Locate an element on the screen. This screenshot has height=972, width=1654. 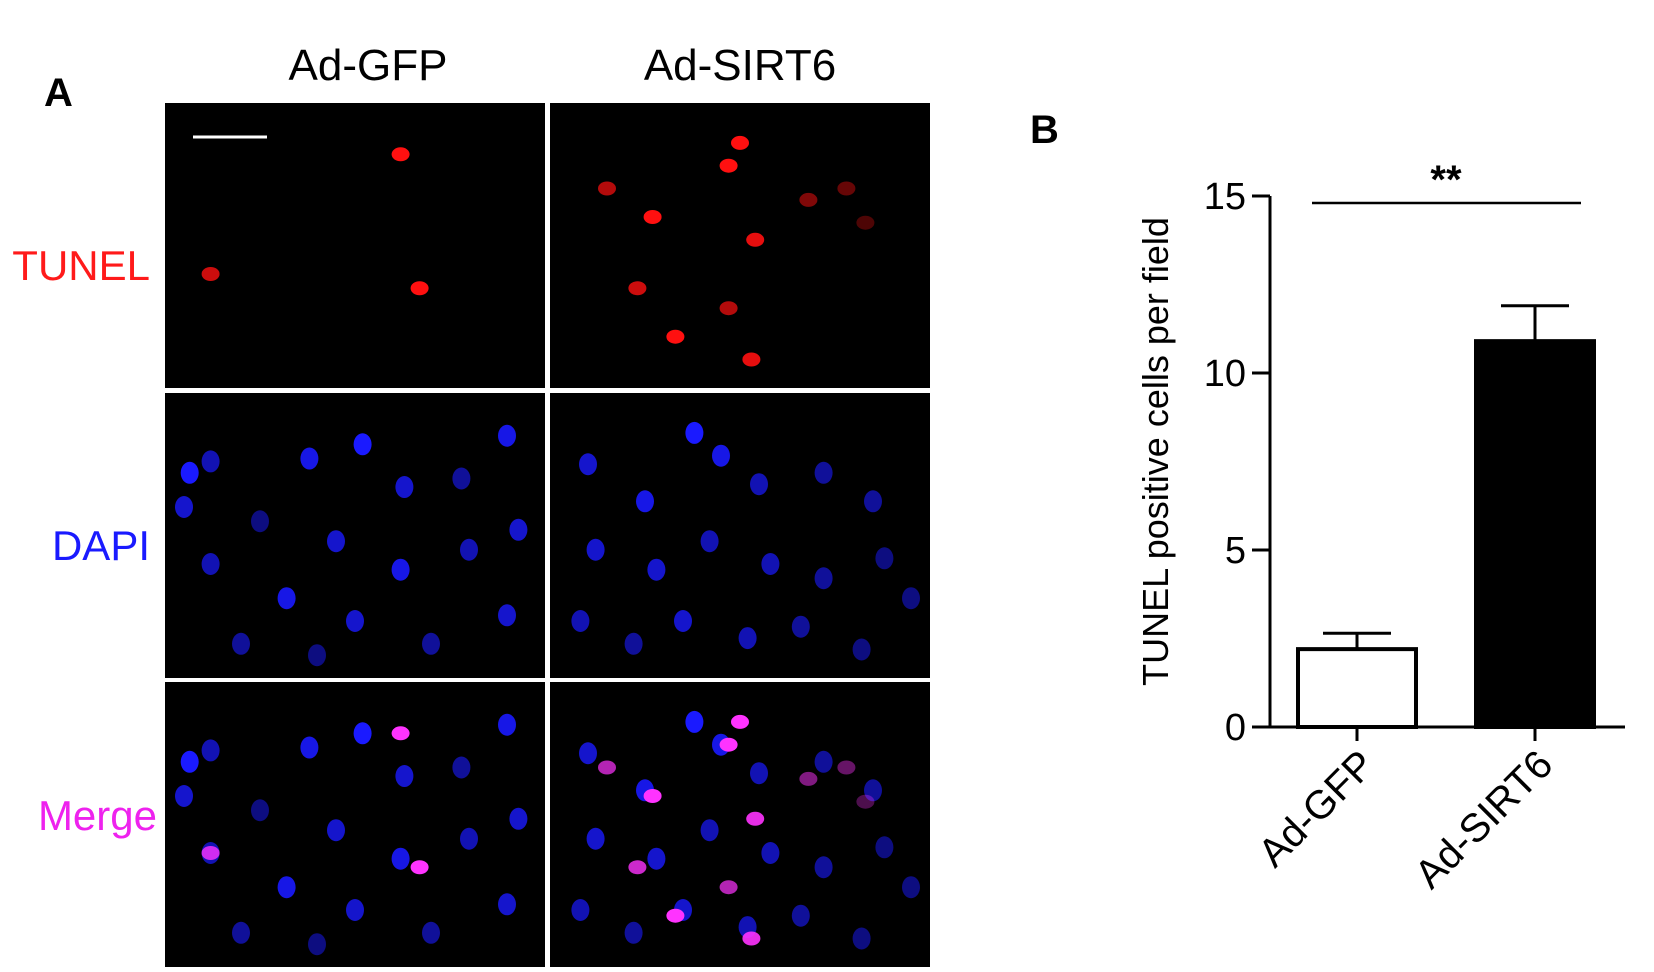
row-label-merge: Merge is located at coordinates (97, 815).